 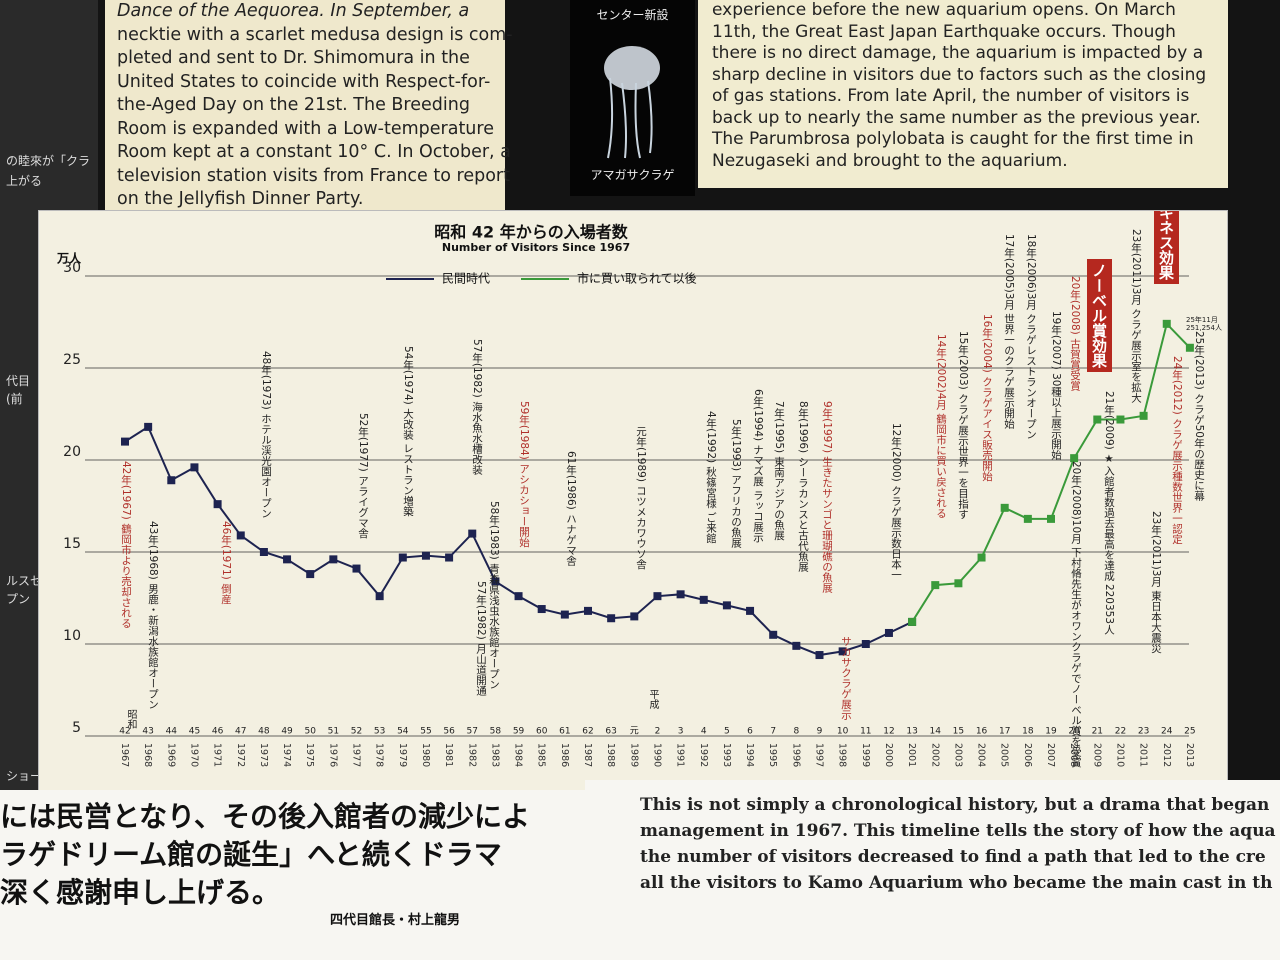 I want to click on x-era-label: 4, so click(x=704, y=732).